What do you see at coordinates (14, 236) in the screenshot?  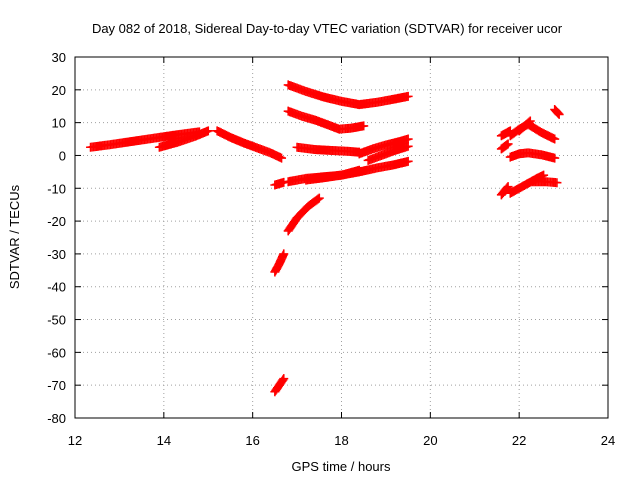 I see `y-axis-label: SDTVAR / TECUs` at bounding box center [14, 236].